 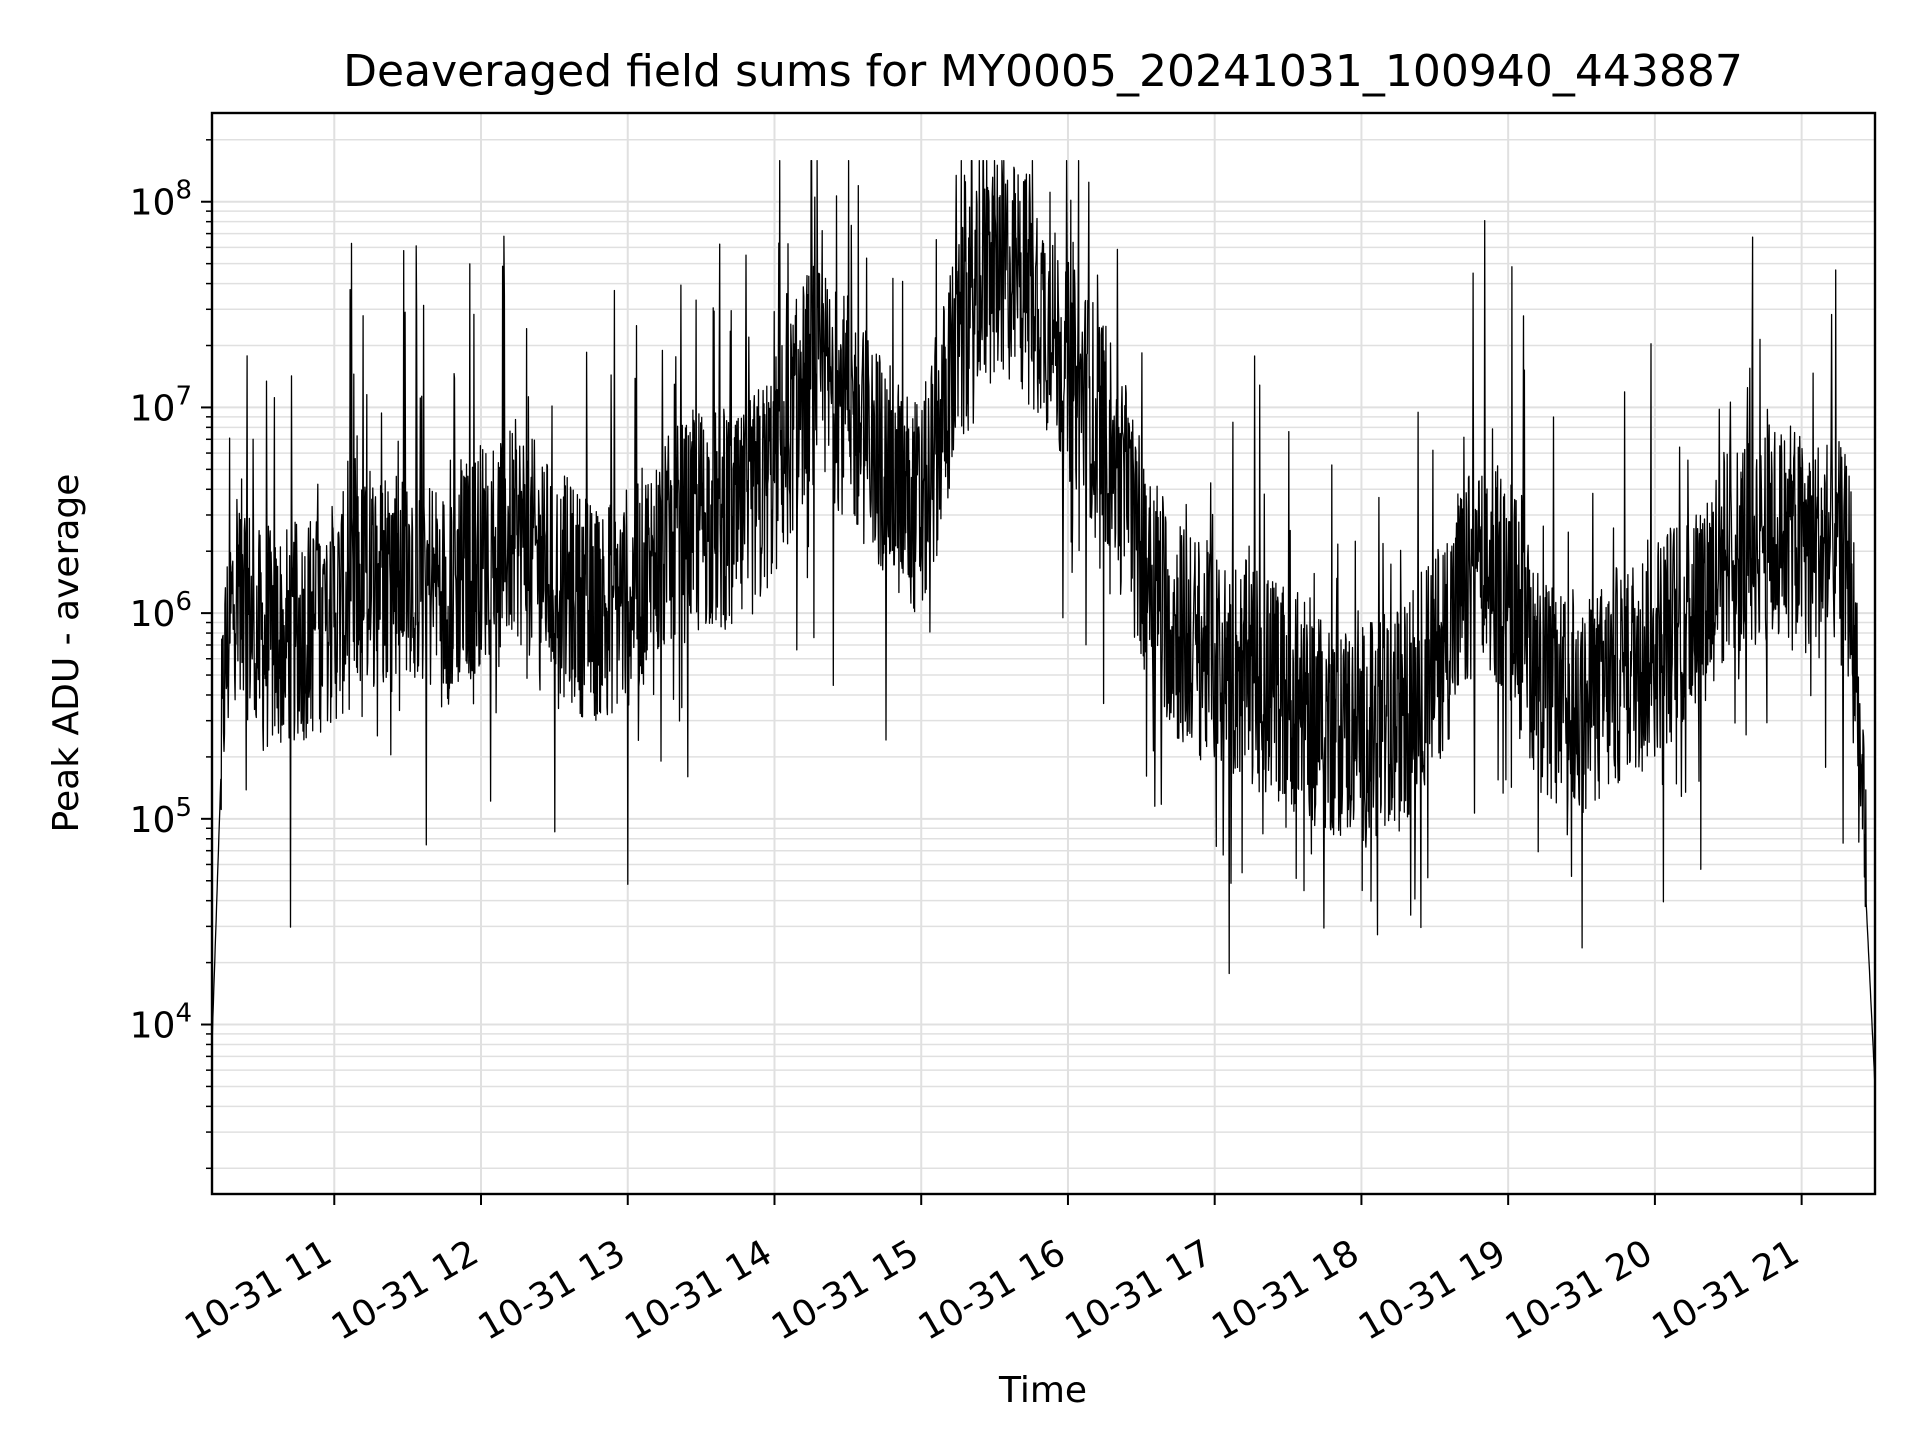 What do you see at coordinates (161, 817) in the screenshot?
I see `y-tick-label: 10⁵` at bounding box center [161, 817].